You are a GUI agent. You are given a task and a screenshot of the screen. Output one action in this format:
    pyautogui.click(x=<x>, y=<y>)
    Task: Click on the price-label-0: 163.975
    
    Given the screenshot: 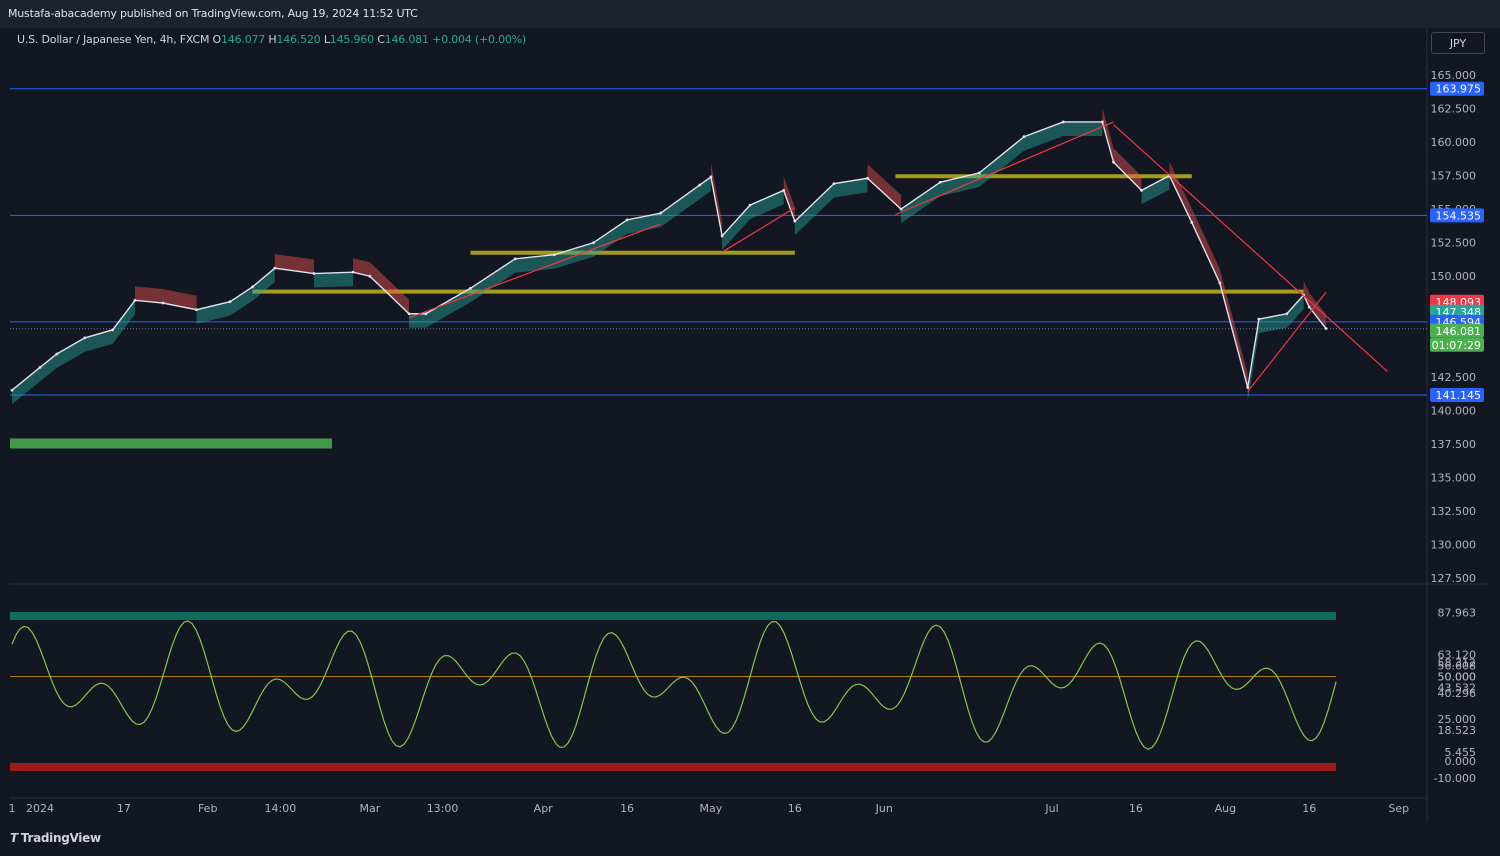 What is the action you would take?
    pyautogui.click(x=1459, y=89)
    